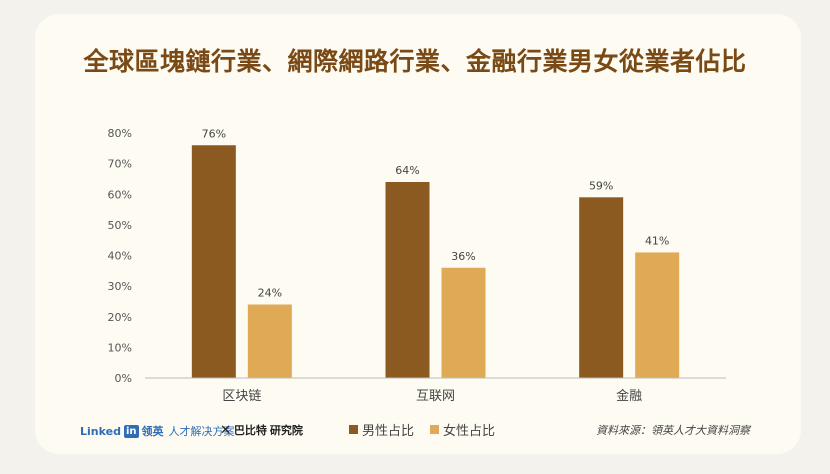 This screenshot has width=830, height=474. What do you see at coordinates (120, 286) in the screenshot?
I see `y-tick-label: 30%` at bounding box center [120, 286].